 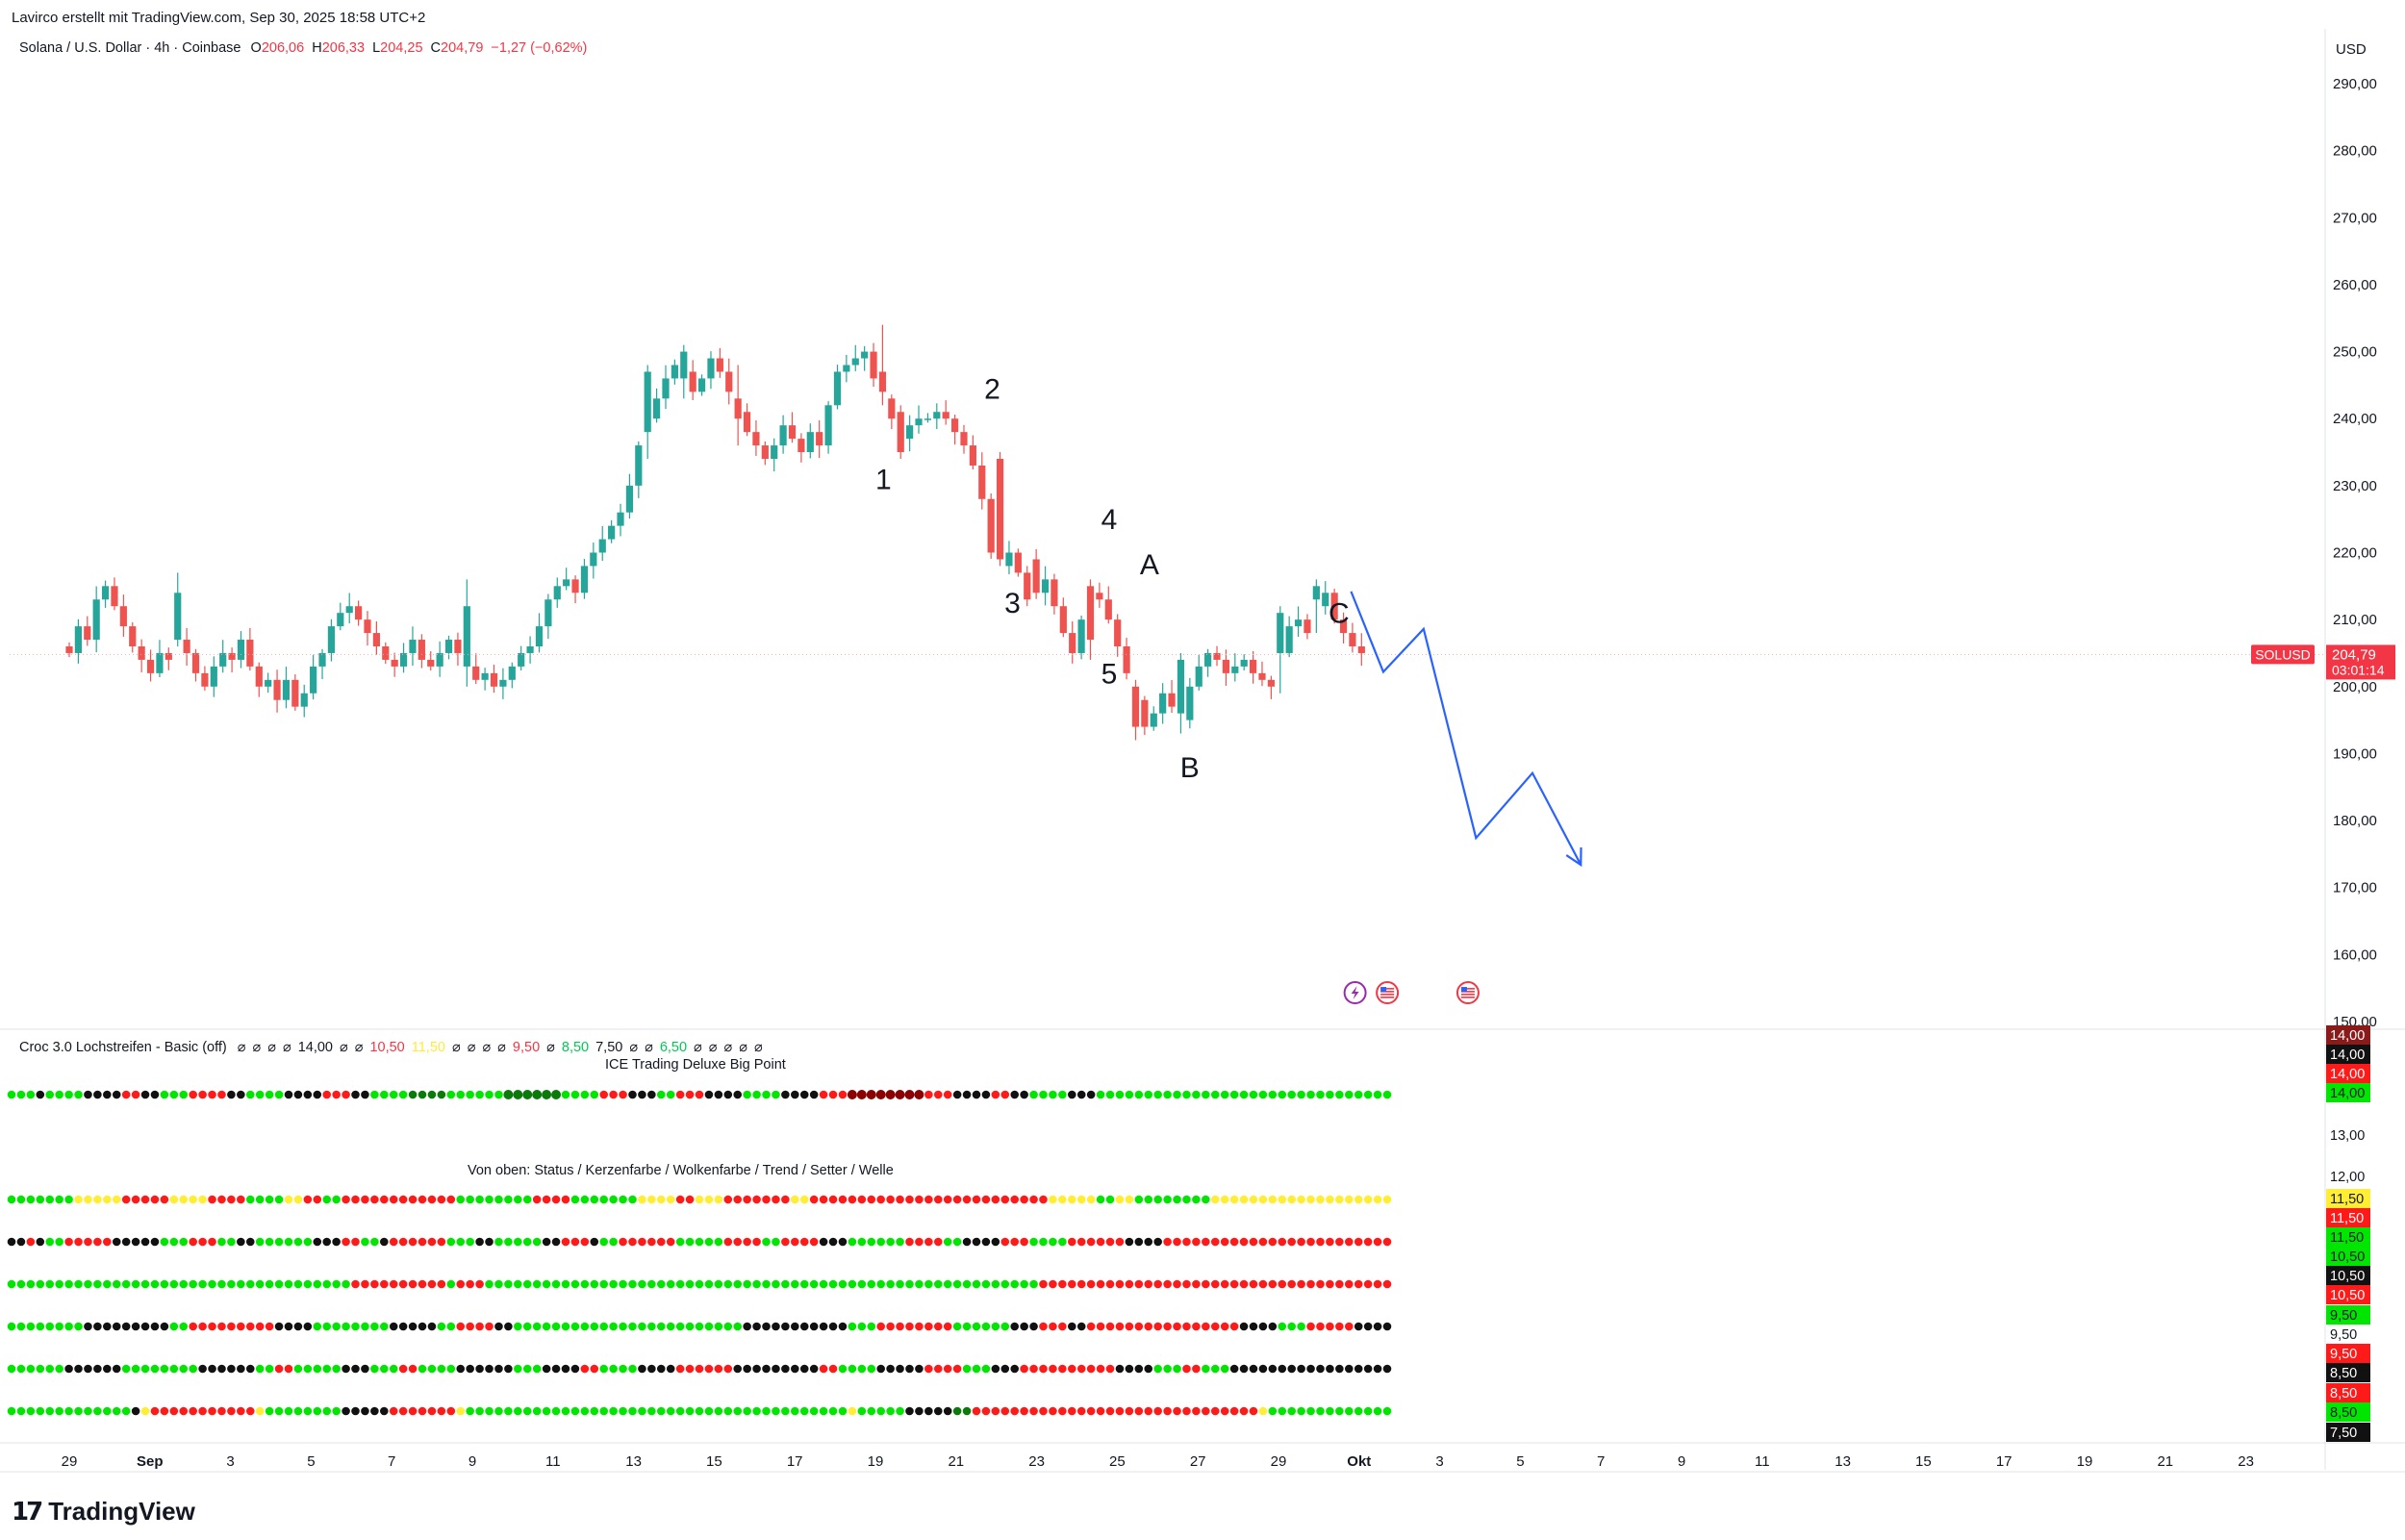 What do you see at coordinates (2355, 84) in the screenshot?
I see `y-tick-label: 290,00` at bounding box center [2355, 84].